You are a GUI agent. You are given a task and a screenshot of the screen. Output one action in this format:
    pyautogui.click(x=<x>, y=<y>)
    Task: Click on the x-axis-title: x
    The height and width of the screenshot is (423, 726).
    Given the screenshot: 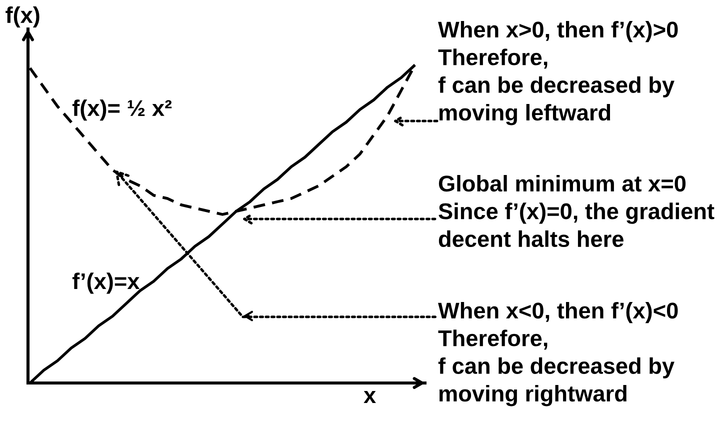 What is the action you would take?
    pyautogui.click(x=370, y=397)
    